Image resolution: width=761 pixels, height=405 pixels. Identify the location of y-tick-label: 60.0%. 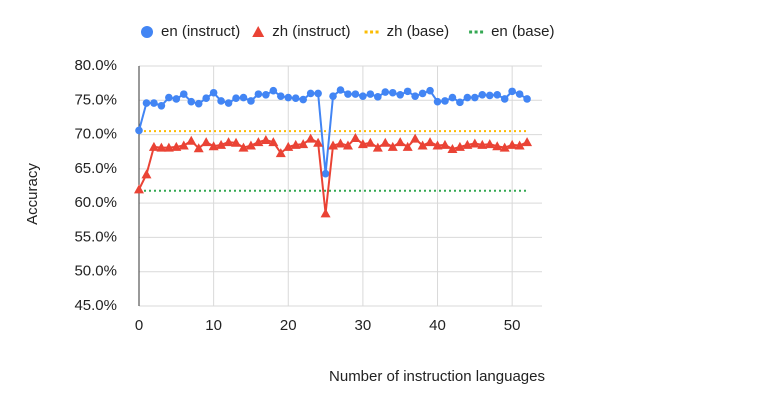
(95, 202).